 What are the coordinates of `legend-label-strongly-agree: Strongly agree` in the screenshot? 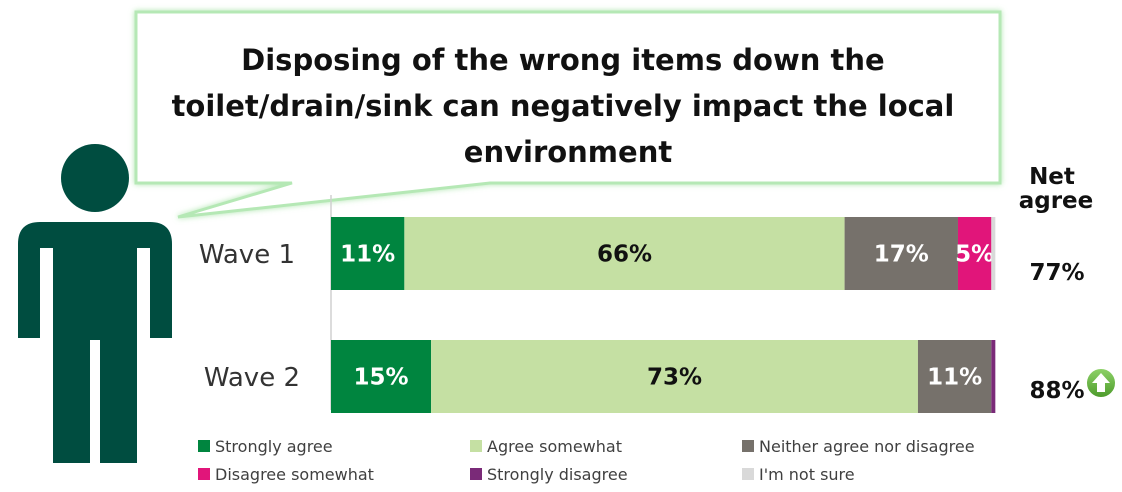 It's located at (274, 446).